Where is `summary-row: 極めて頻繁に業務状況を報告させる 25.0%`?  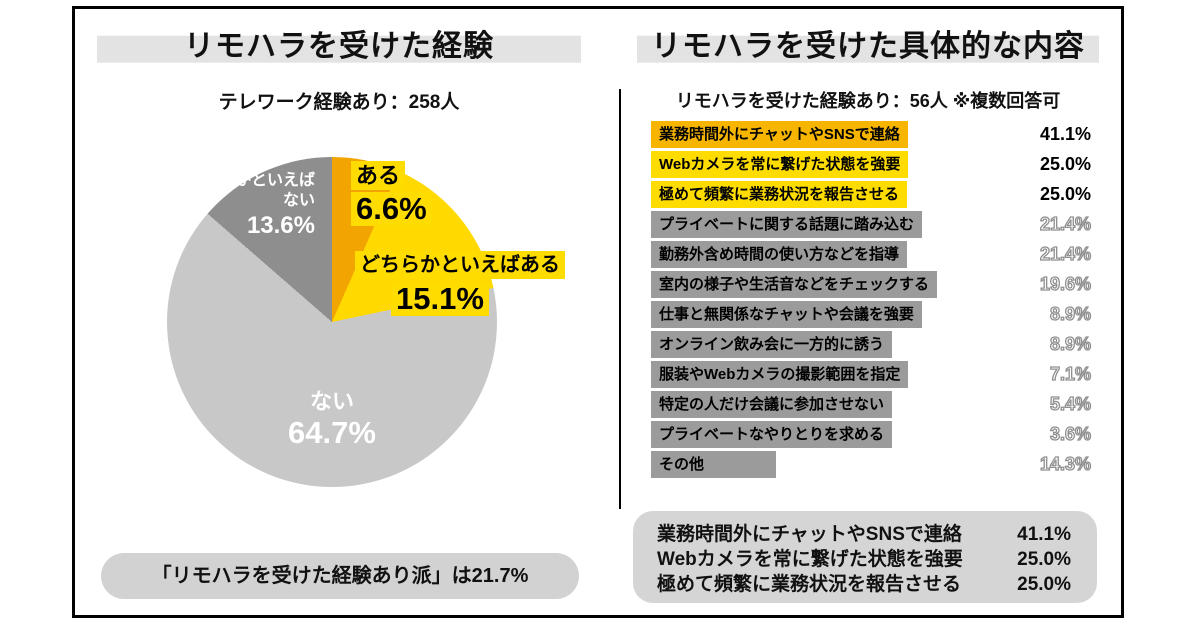
summary-row: 極めて頻繁に業務状況を報告させる 25.0% is located at coordinates (864, 585).